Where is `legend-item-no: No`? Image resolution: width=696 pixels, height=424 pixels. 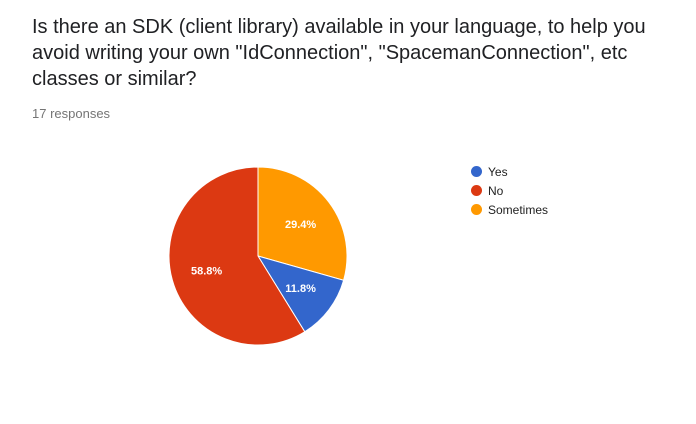 legend-item-no: No is located at coordinates (509, 190).